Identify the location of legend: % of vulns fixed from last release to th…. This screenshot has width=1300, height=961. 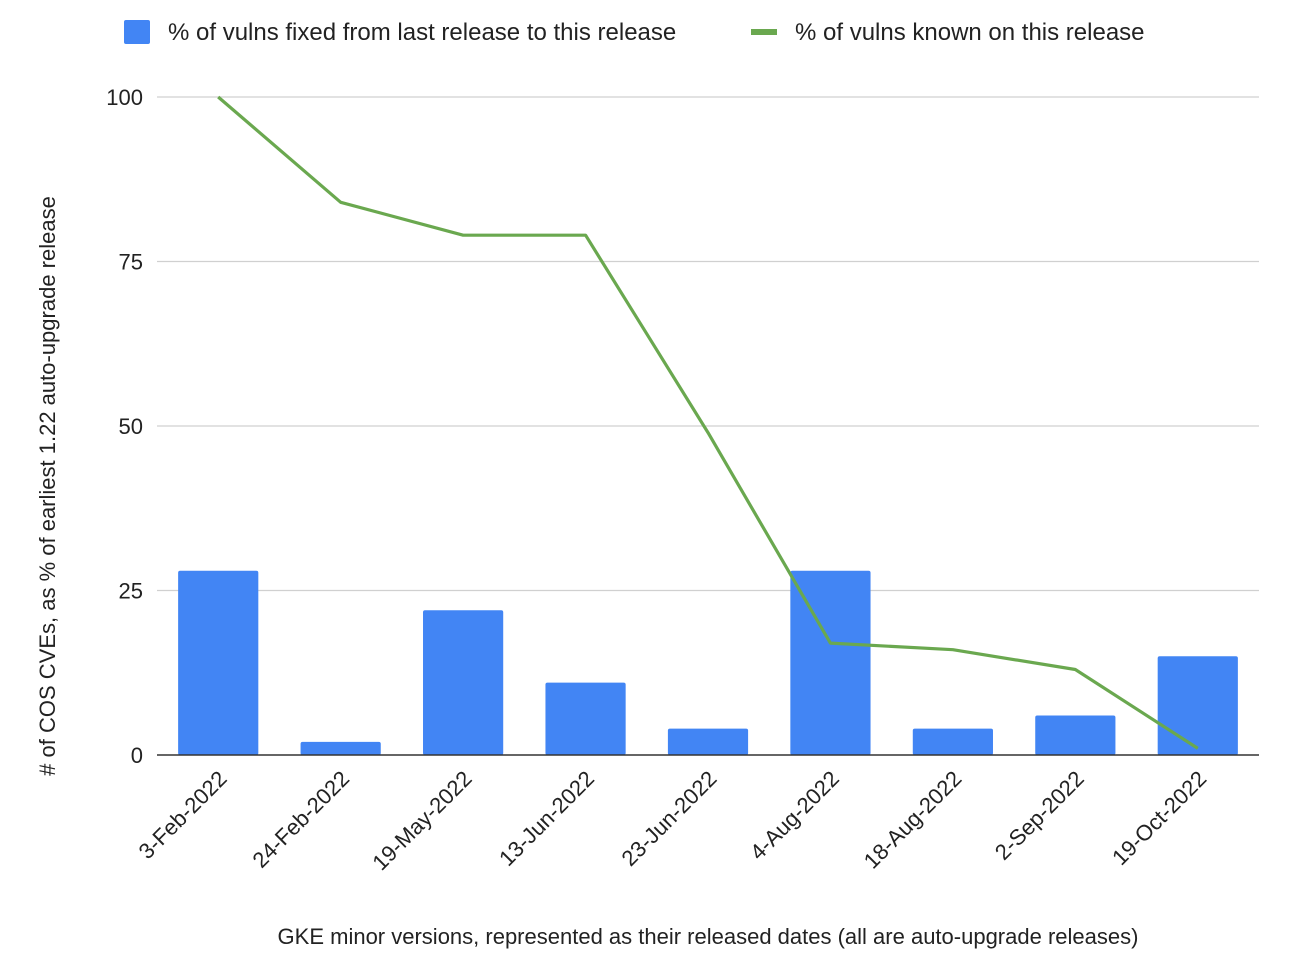
(634, 32).